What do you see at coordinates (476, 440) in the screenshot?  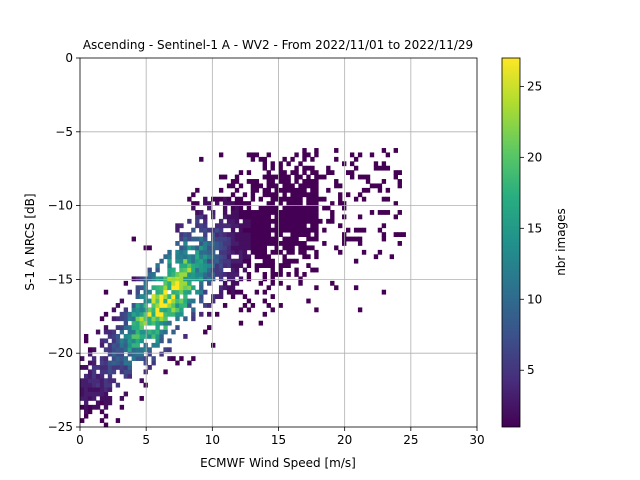 I see `x-tick-label: 30` at bounding box center [476, 440].